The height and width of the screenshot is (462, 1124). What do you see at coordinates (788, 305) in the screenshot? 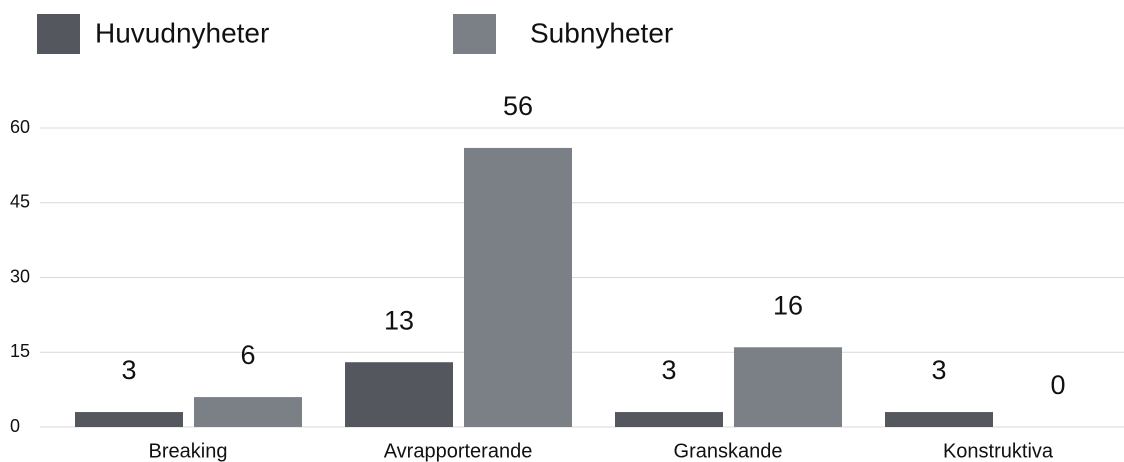
I see `data-label: 16` at bounding box center [788, 305].